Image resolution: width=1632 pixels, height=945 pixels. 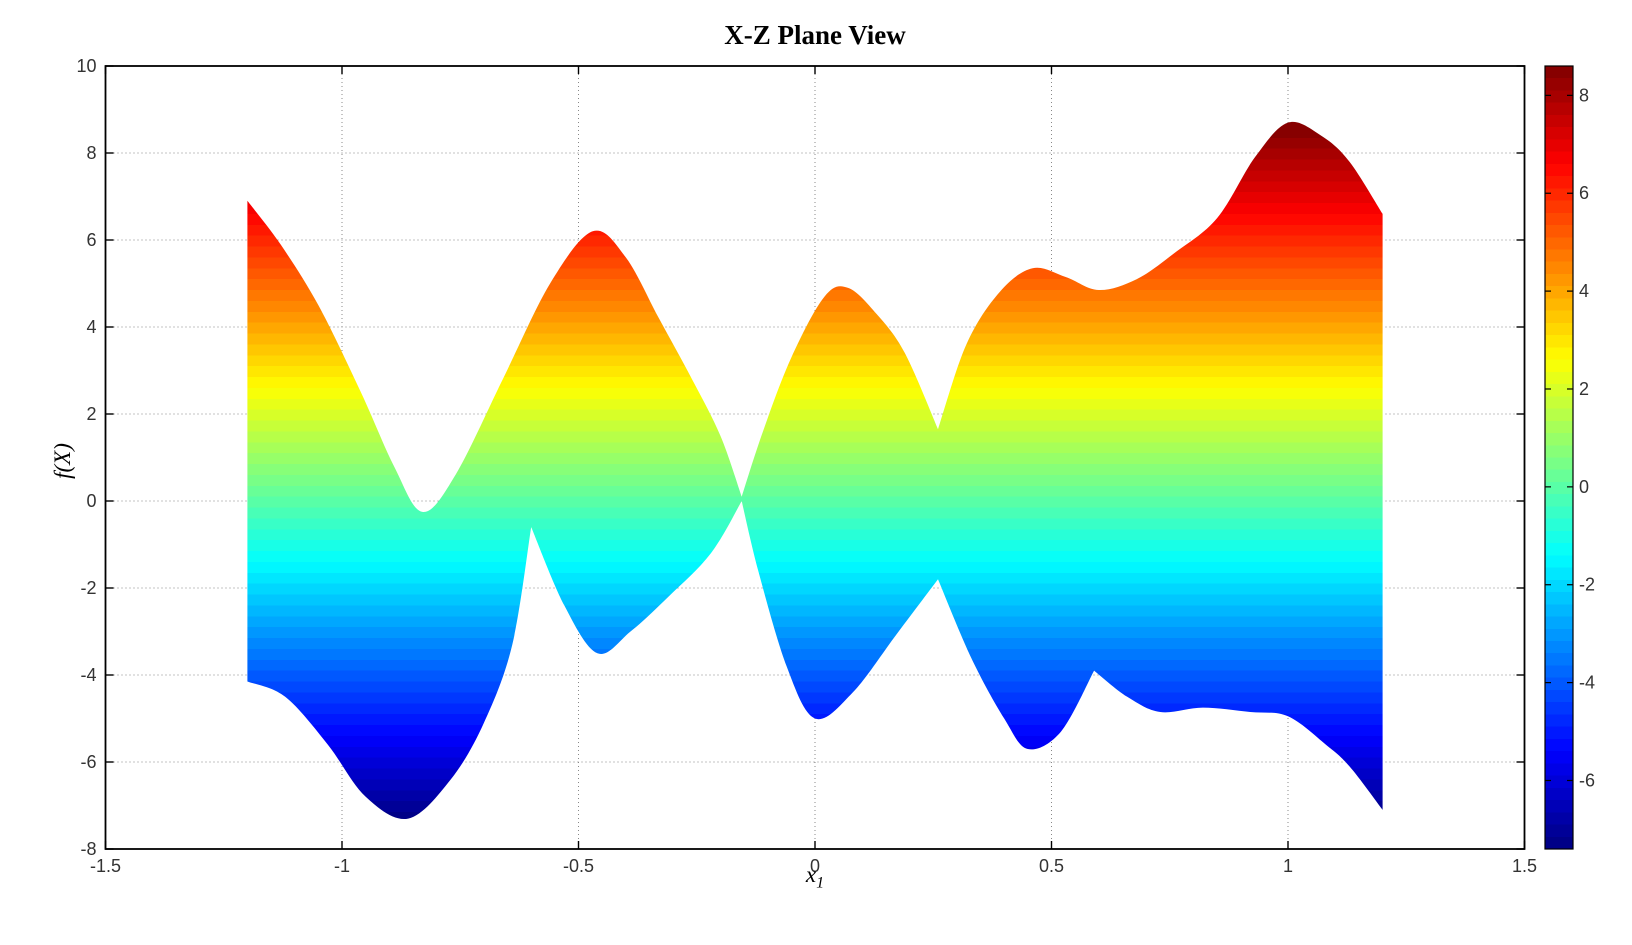 I want to click on colorbar-tick-label: 6, so click(x=1584, y=193).